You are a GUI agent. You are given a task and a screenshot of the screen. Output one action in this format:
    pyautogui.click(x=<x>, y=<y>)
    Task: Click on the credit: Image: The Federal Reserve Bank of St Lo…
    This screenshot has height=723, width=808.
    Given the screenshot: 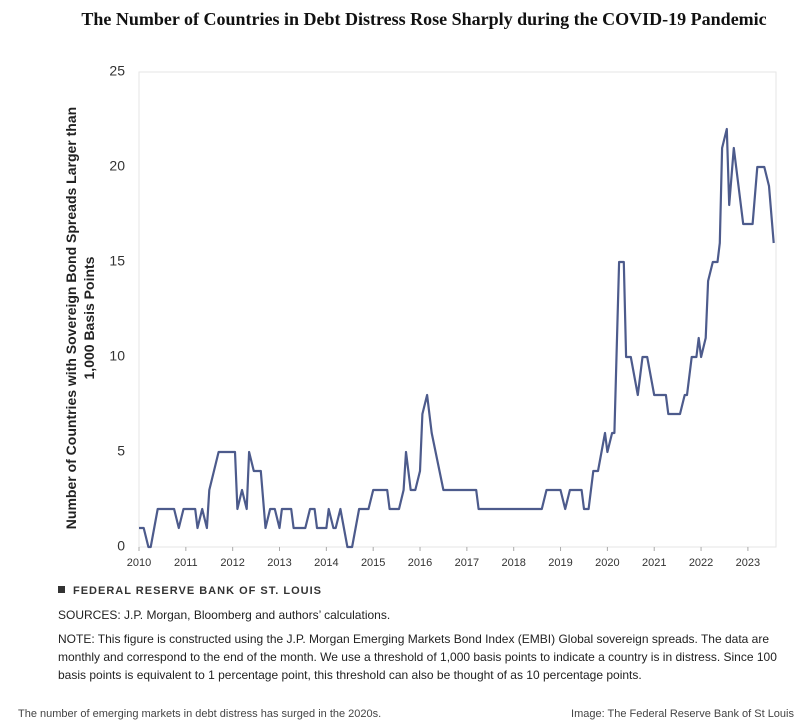 What is the action you would take?
    pyautogui.click(x=682, y=714)
    